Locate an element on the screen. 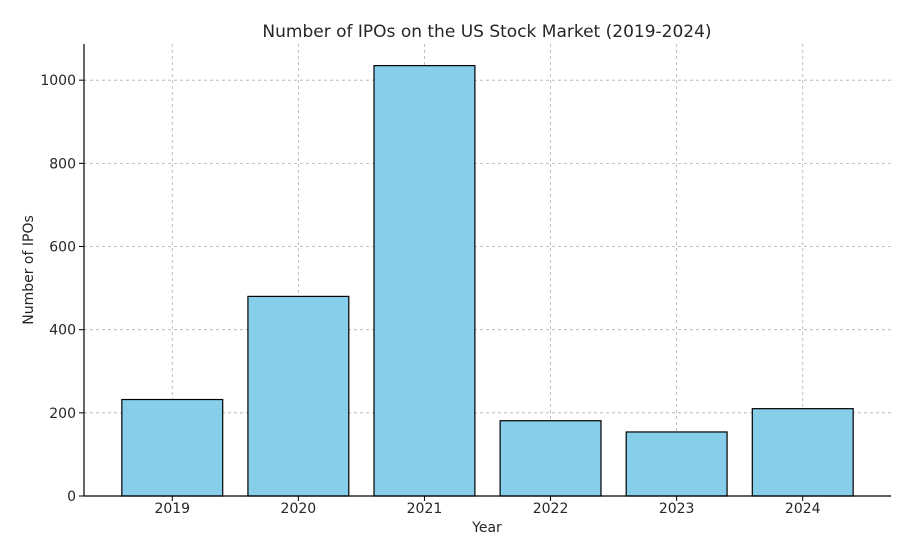  x-ticks: 2019 2020 2021 2022 2023 2024 is located at coordinates (487, 506).